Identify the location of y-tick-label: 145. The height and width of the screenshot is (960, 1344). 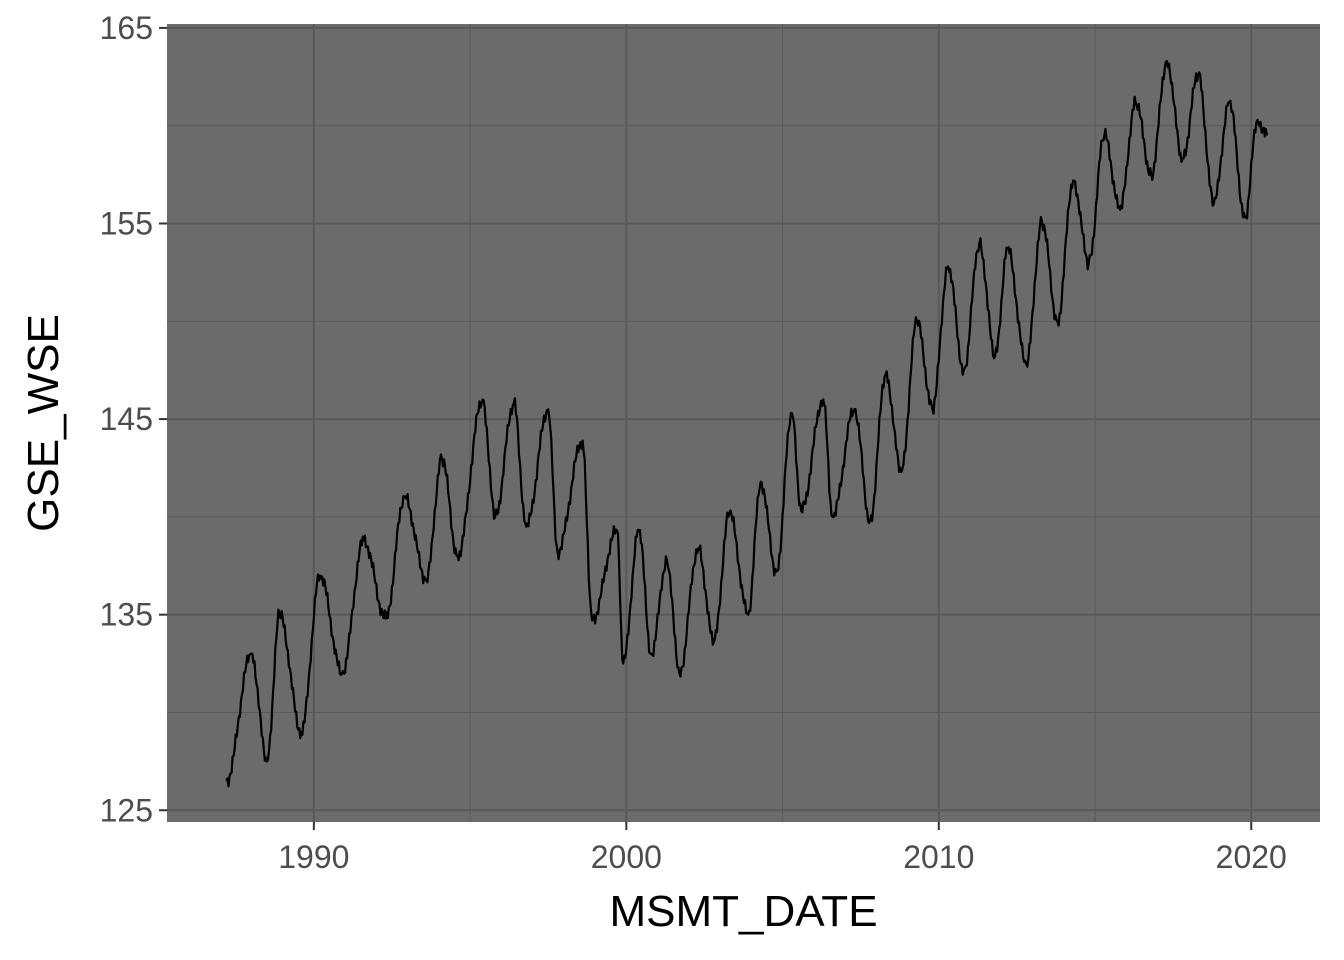
(126, 419).